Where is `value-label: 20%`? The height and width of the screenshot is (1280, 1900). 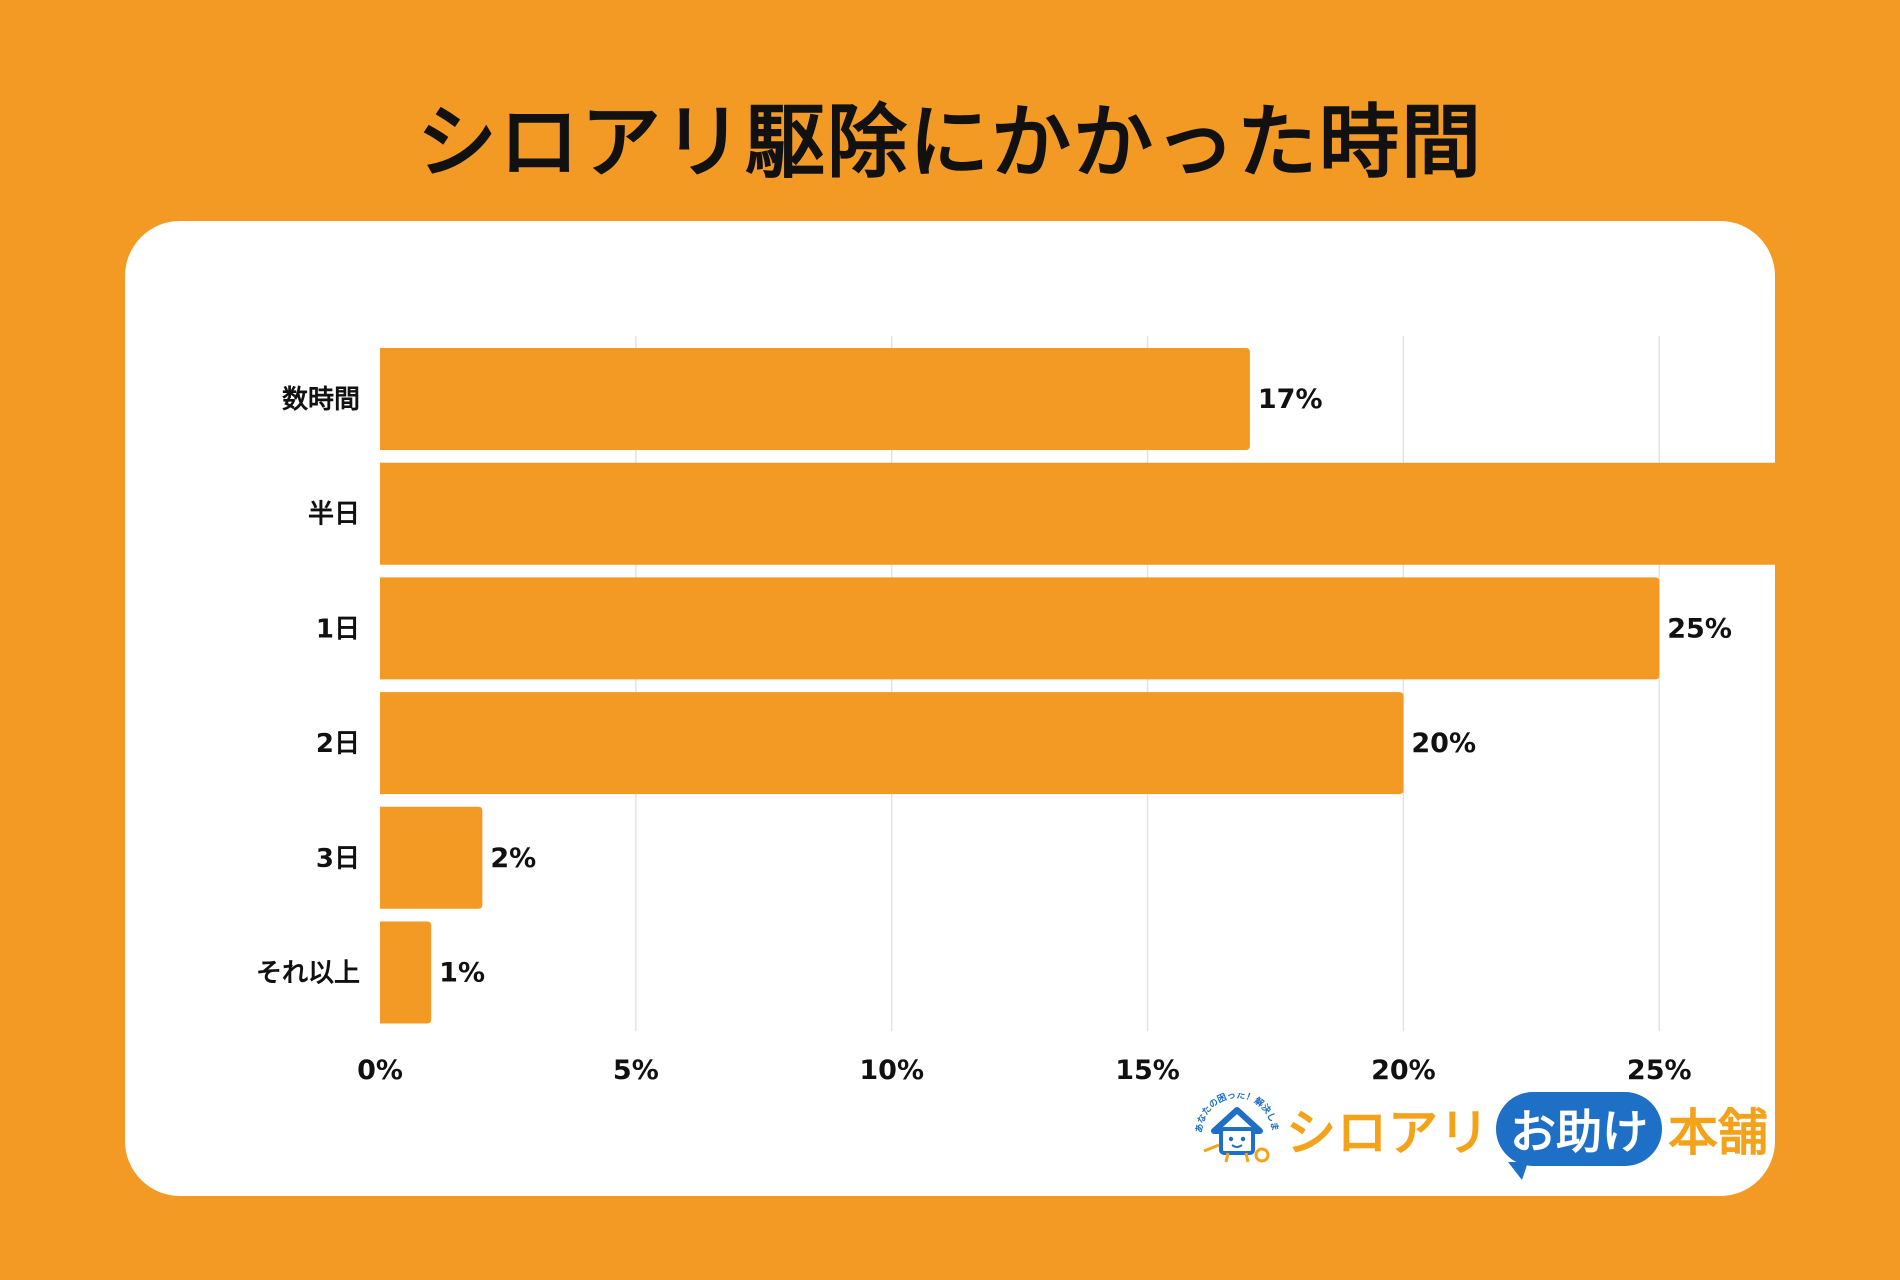 value-label: 20% is located at coordinates (1443, 743).